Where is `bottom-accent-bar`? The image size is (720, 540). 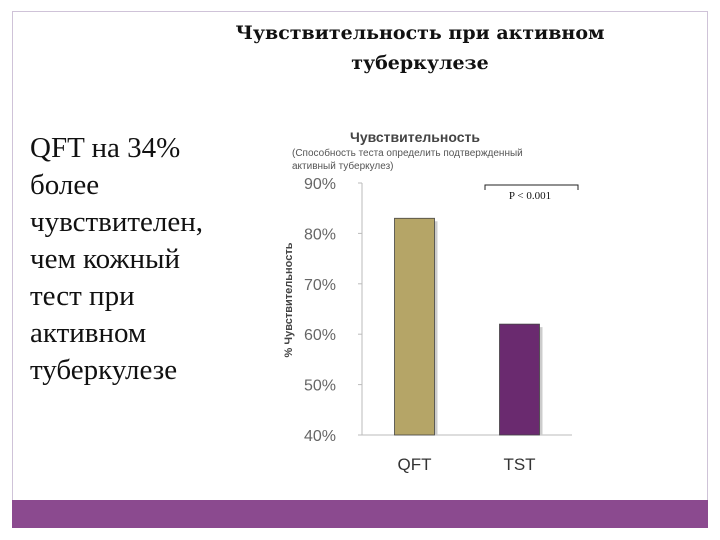 bottom-accent-bar is located at coordinates (360, 514).